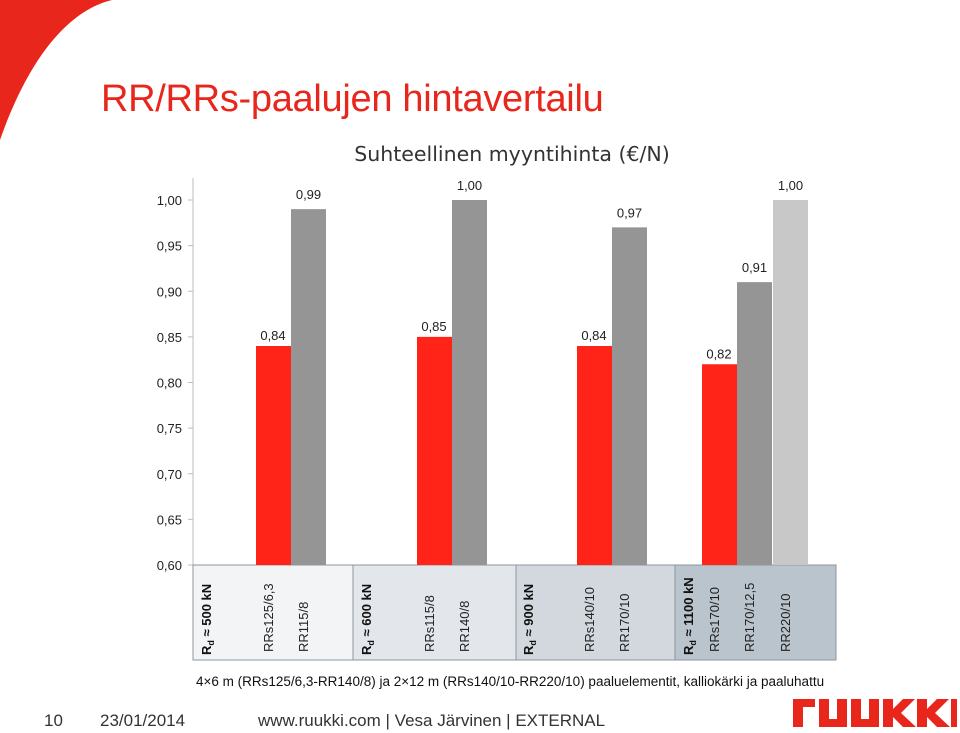 Image resolution: width=960 pixels, height=733 pixels. What do you see at coordinates (169, 428) in the screenshot?
I see `y-tick-label: 0,75` at bounding box center [169, 428].